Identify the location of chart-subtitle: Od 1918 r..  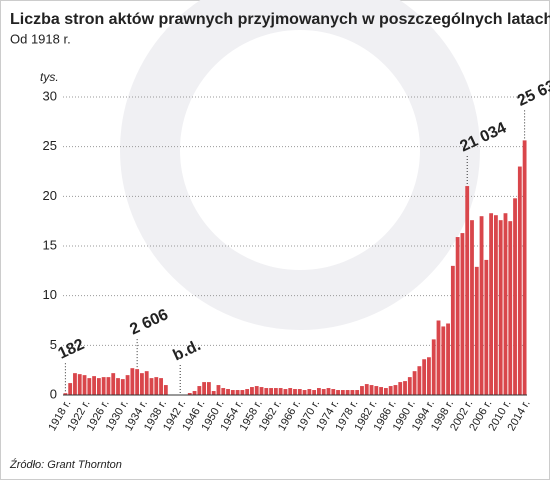
(40, 38).